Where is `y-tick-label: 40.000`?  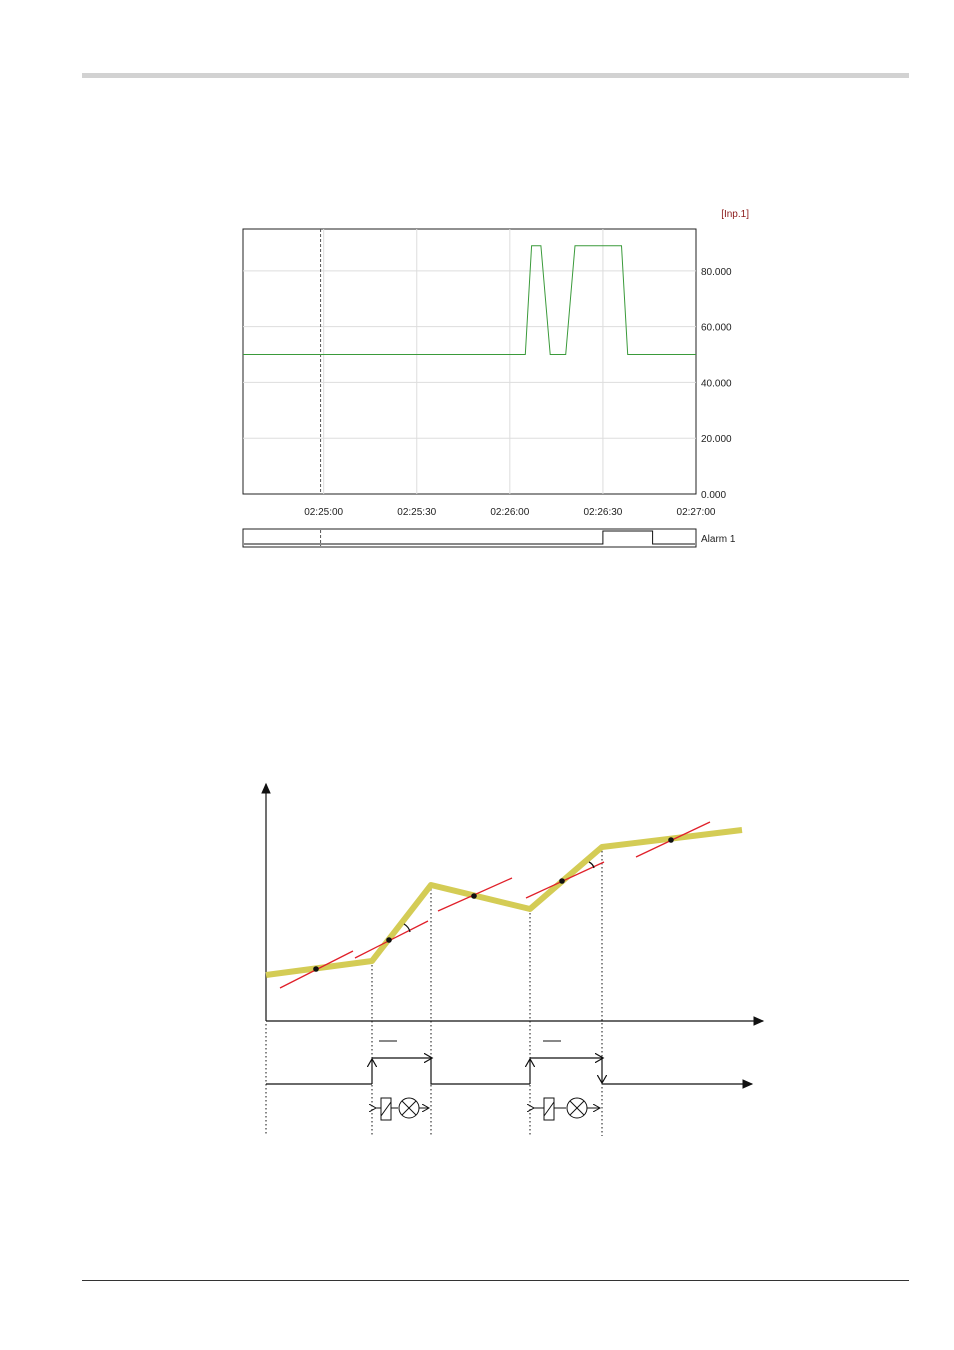 y-tick-label: 40.000 is located at coordinates (716, 383).